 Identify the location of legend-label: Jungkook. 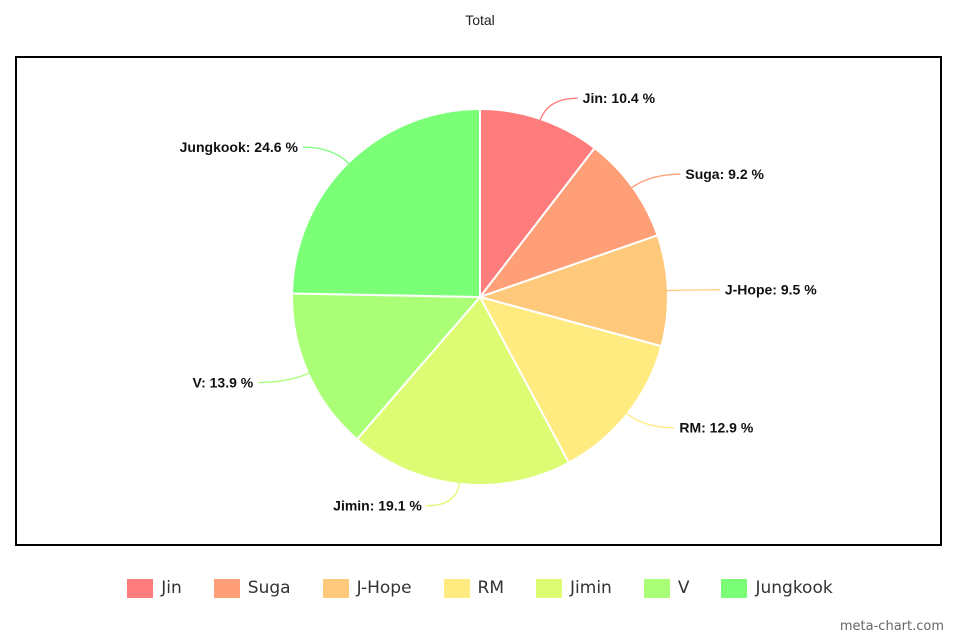
(794, 588).